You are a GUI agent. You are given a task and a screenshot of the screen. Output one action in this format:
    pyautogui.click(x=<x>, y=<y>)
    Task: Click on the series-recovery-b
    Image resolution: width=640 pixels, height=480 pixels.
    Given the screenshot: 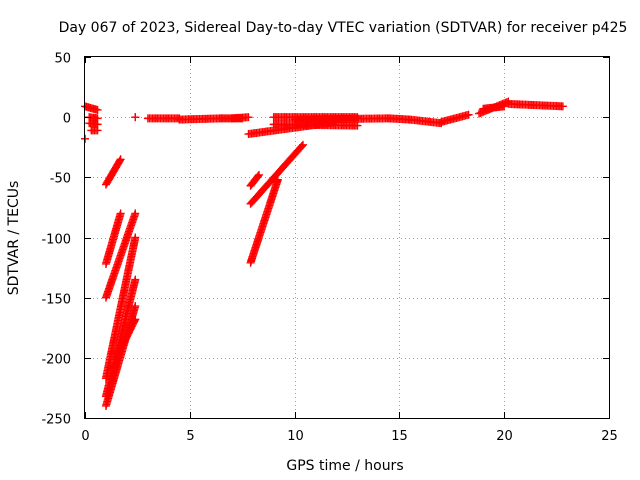 What is the action you would take?
    pyautogui.click(x=315, y=125)
    